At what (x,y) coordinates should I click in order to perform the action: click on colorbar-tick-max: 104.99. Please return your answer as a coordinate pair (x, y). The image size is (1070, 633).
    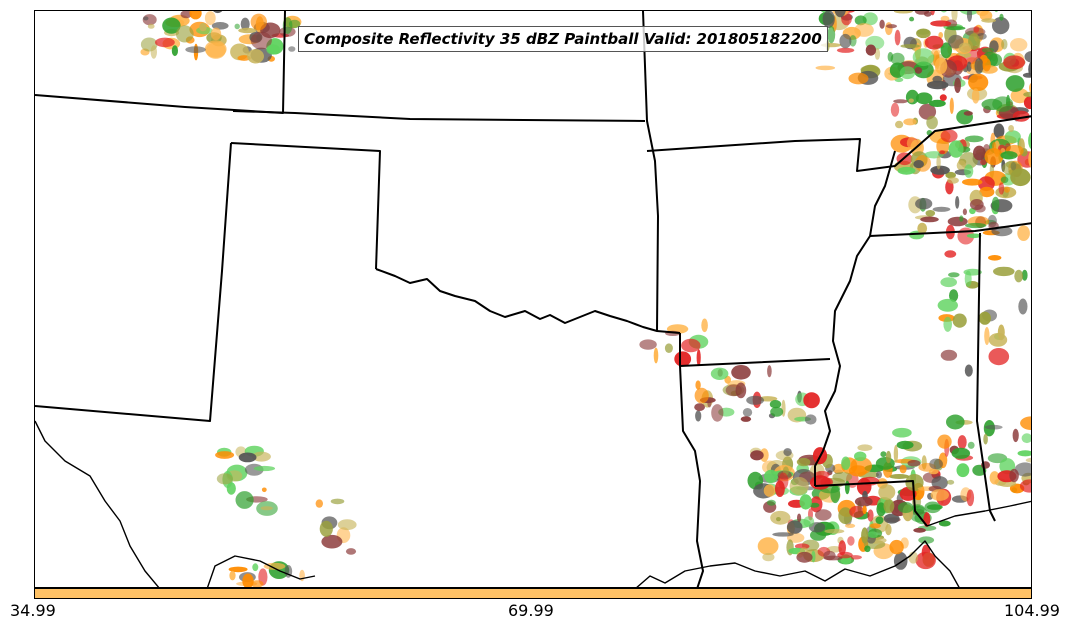
    Looking at the image, I should click on (1032, 610).